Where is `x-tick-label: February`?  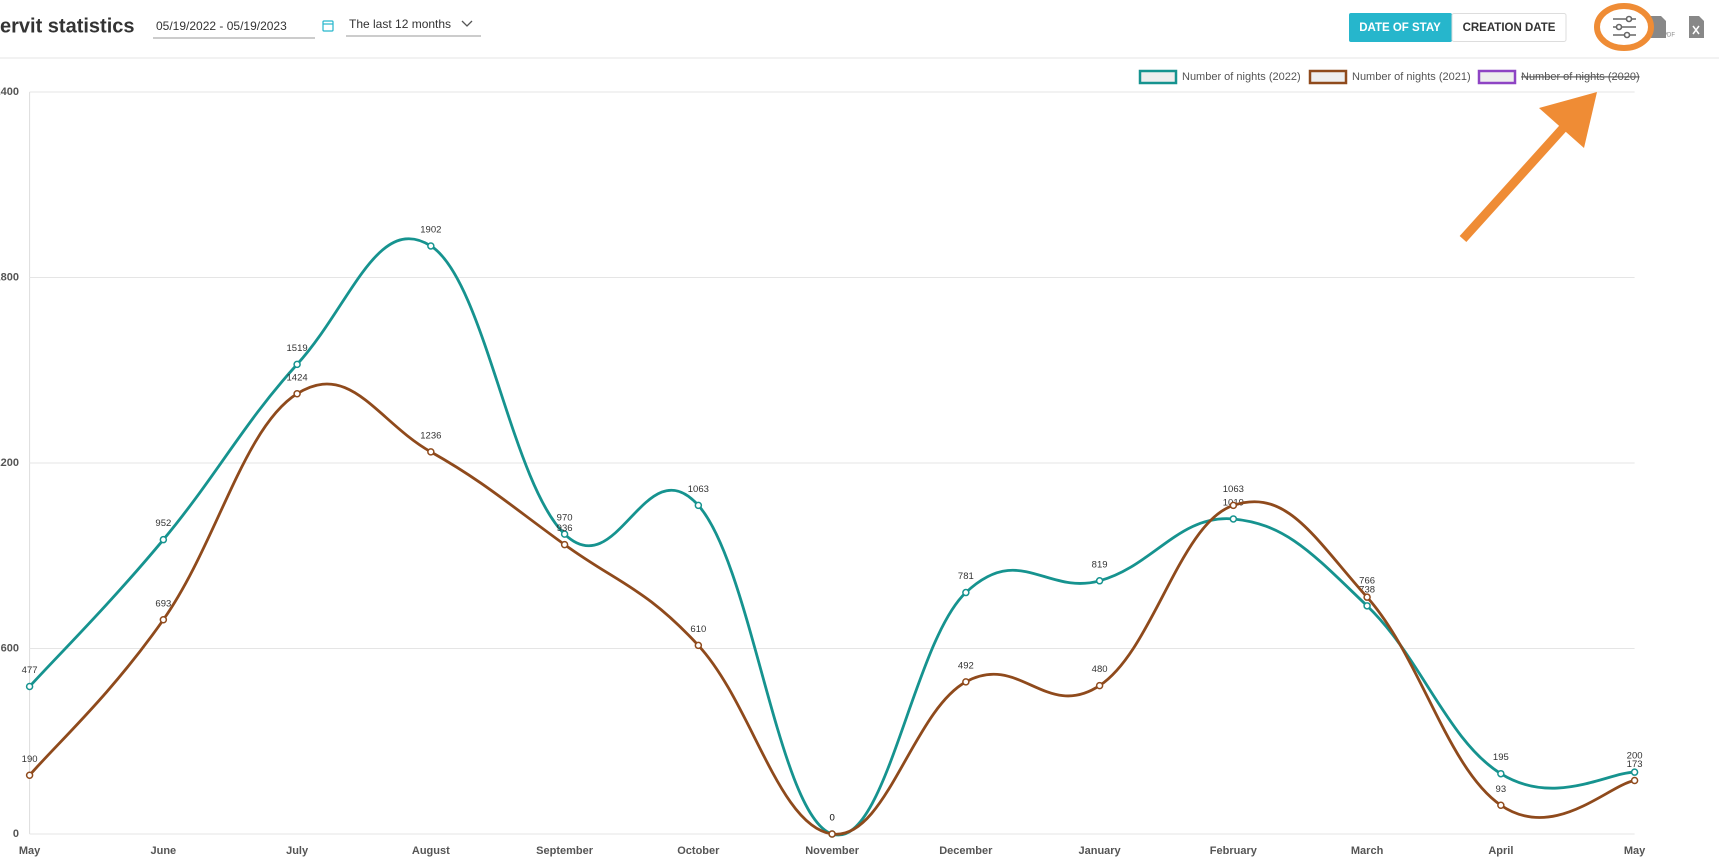
x-tick-label: February is located at coordinates (1234, 851).